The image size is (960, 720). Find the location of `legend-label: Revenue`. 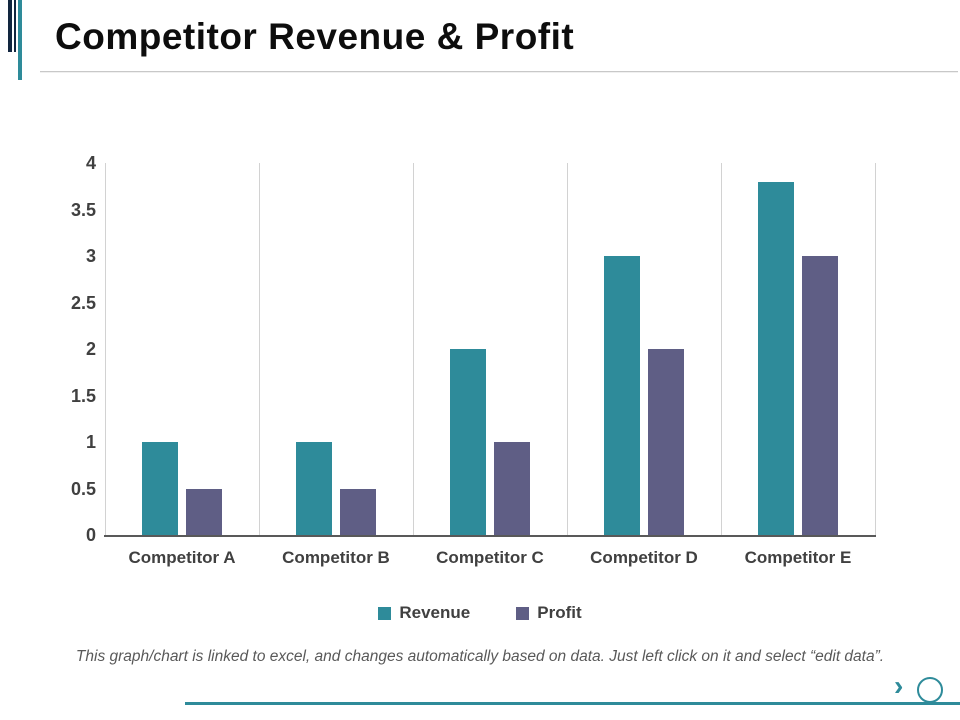

legend-label: Revenue is located at coordinates (435, 612).